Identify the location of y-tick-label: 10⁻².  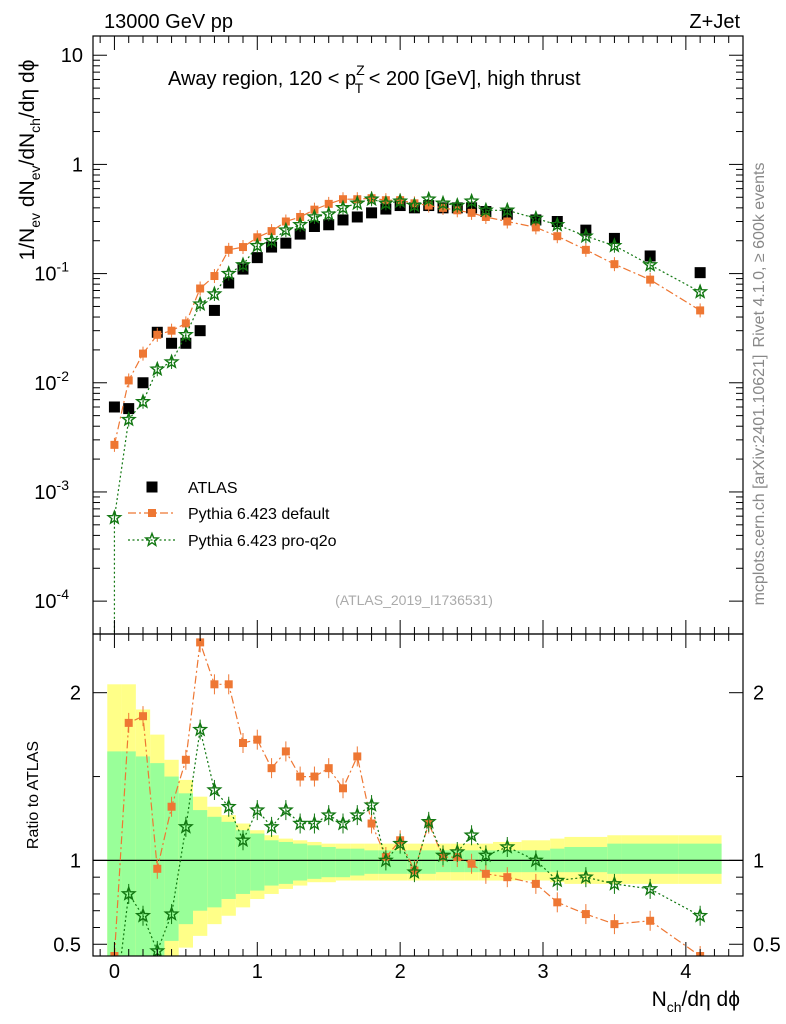
(51, 381).